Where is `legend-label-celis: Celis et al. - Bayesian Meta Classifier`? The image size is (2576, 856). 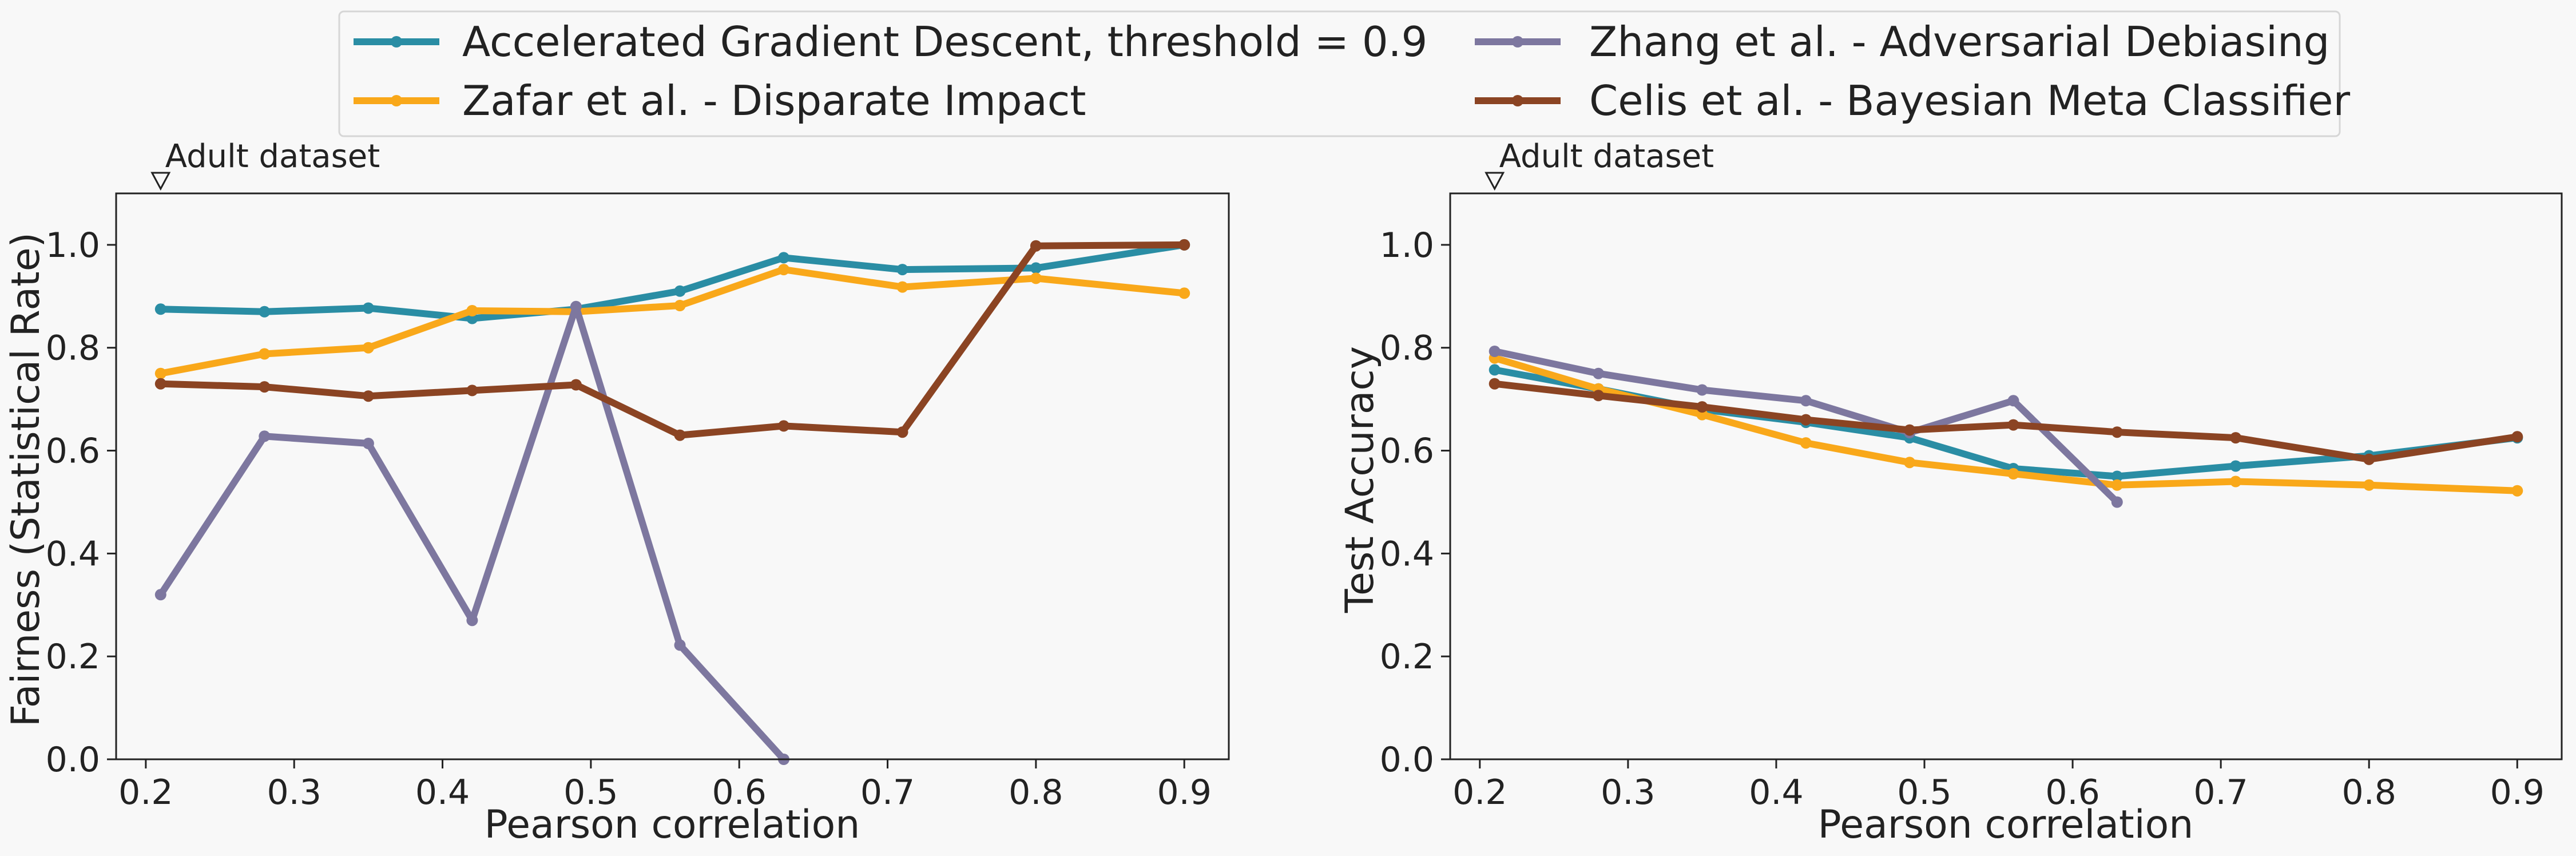 legend-label-celis: Celis et al. - Bayesian Meta Classifier is located at coordinates (1969, 101).